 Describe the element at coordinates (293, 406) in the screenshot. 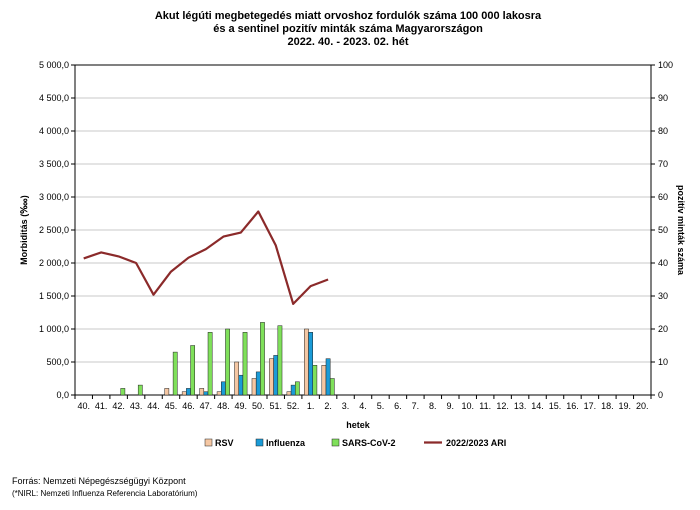

I see `x-tick-label: 52.` at that location.